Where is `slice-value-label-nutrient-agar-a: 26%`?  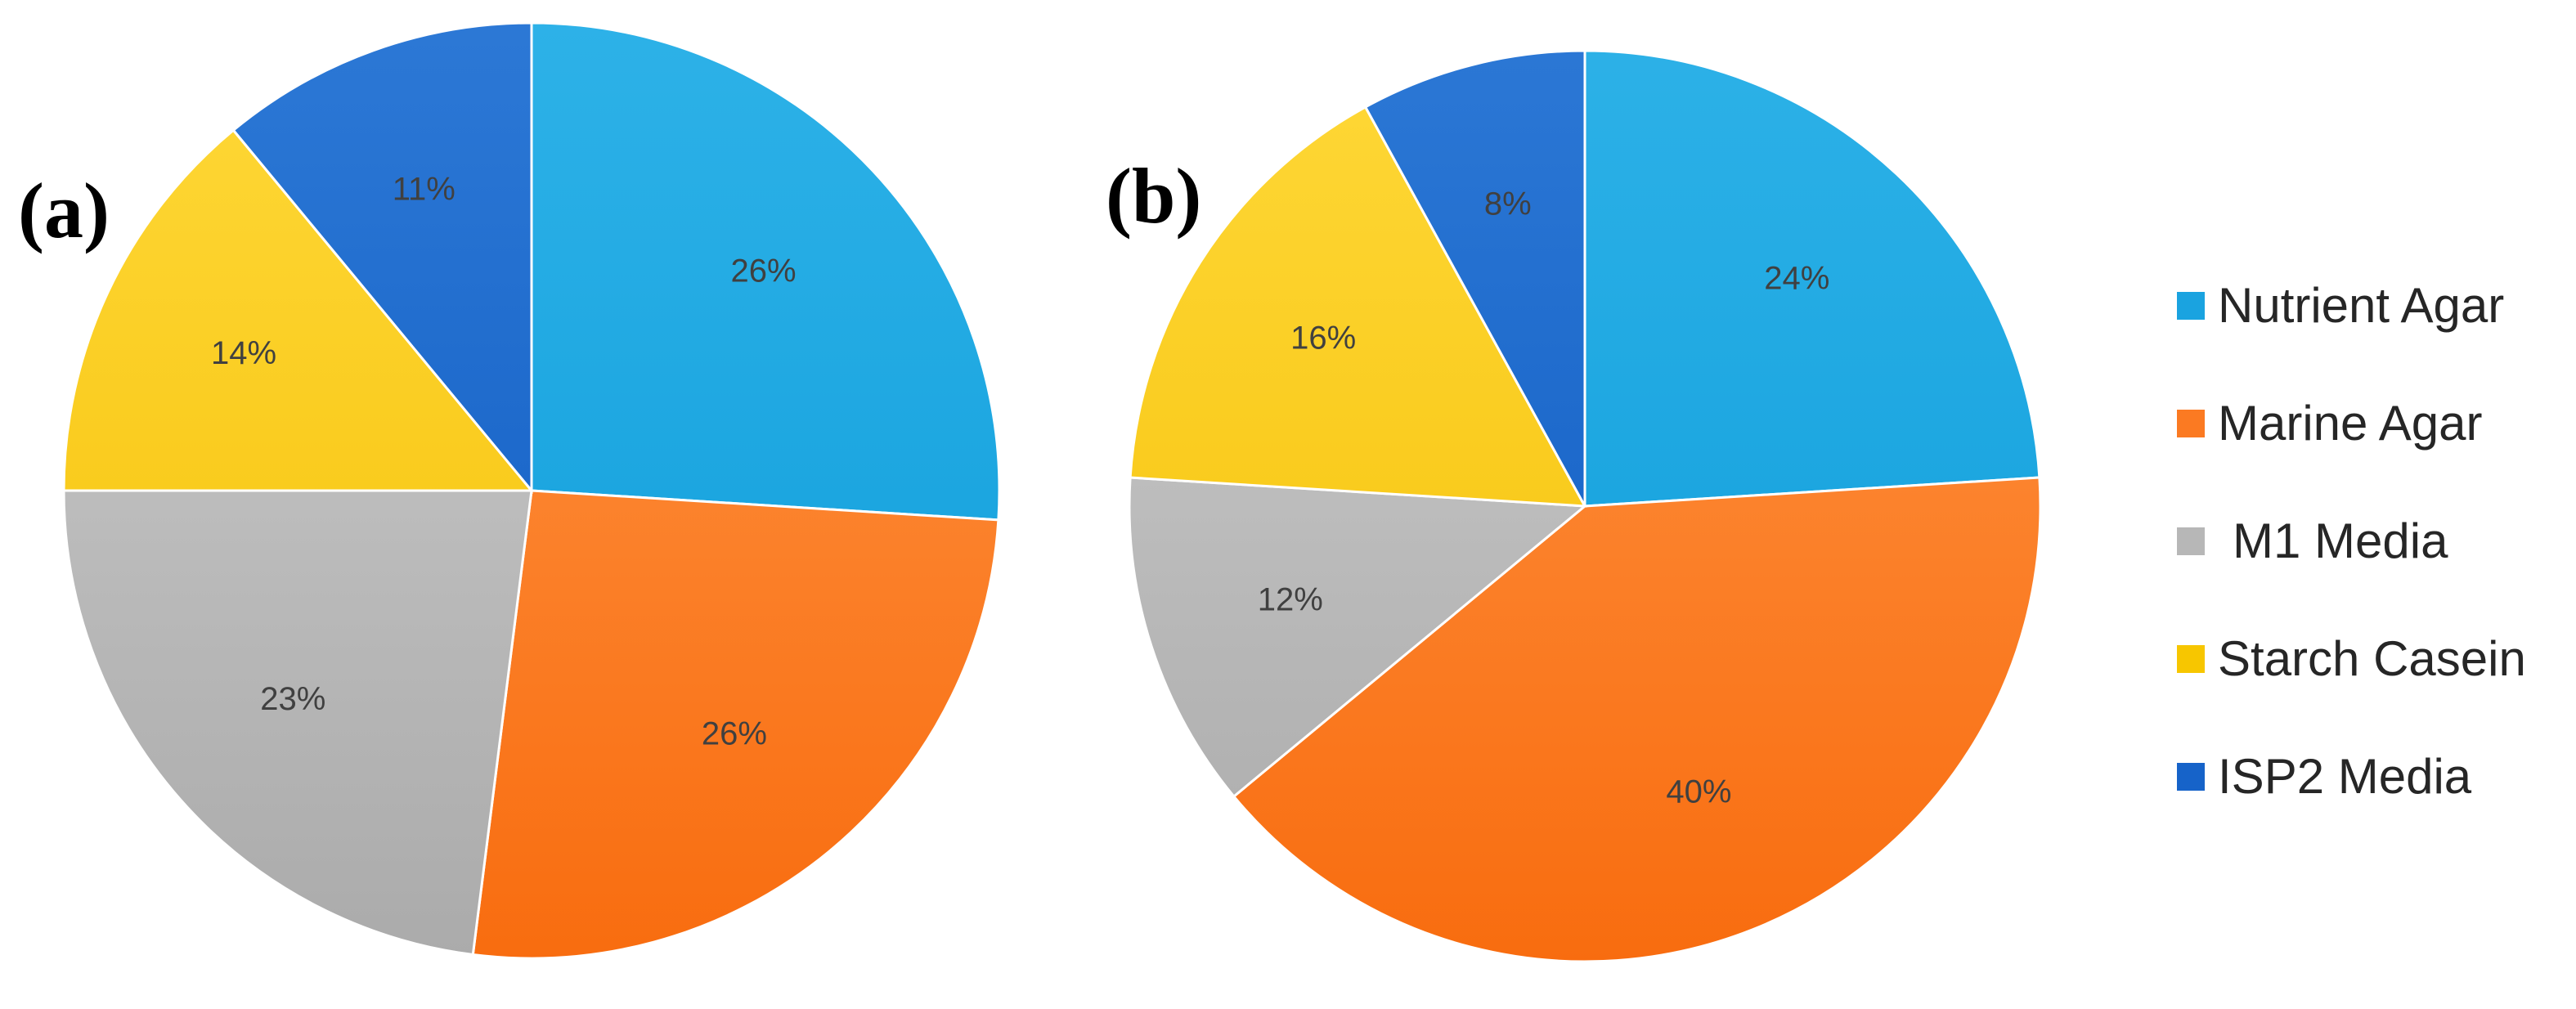
slice-value-label-nutrient-agar-a: 26% is located at coordinates (764, 271).